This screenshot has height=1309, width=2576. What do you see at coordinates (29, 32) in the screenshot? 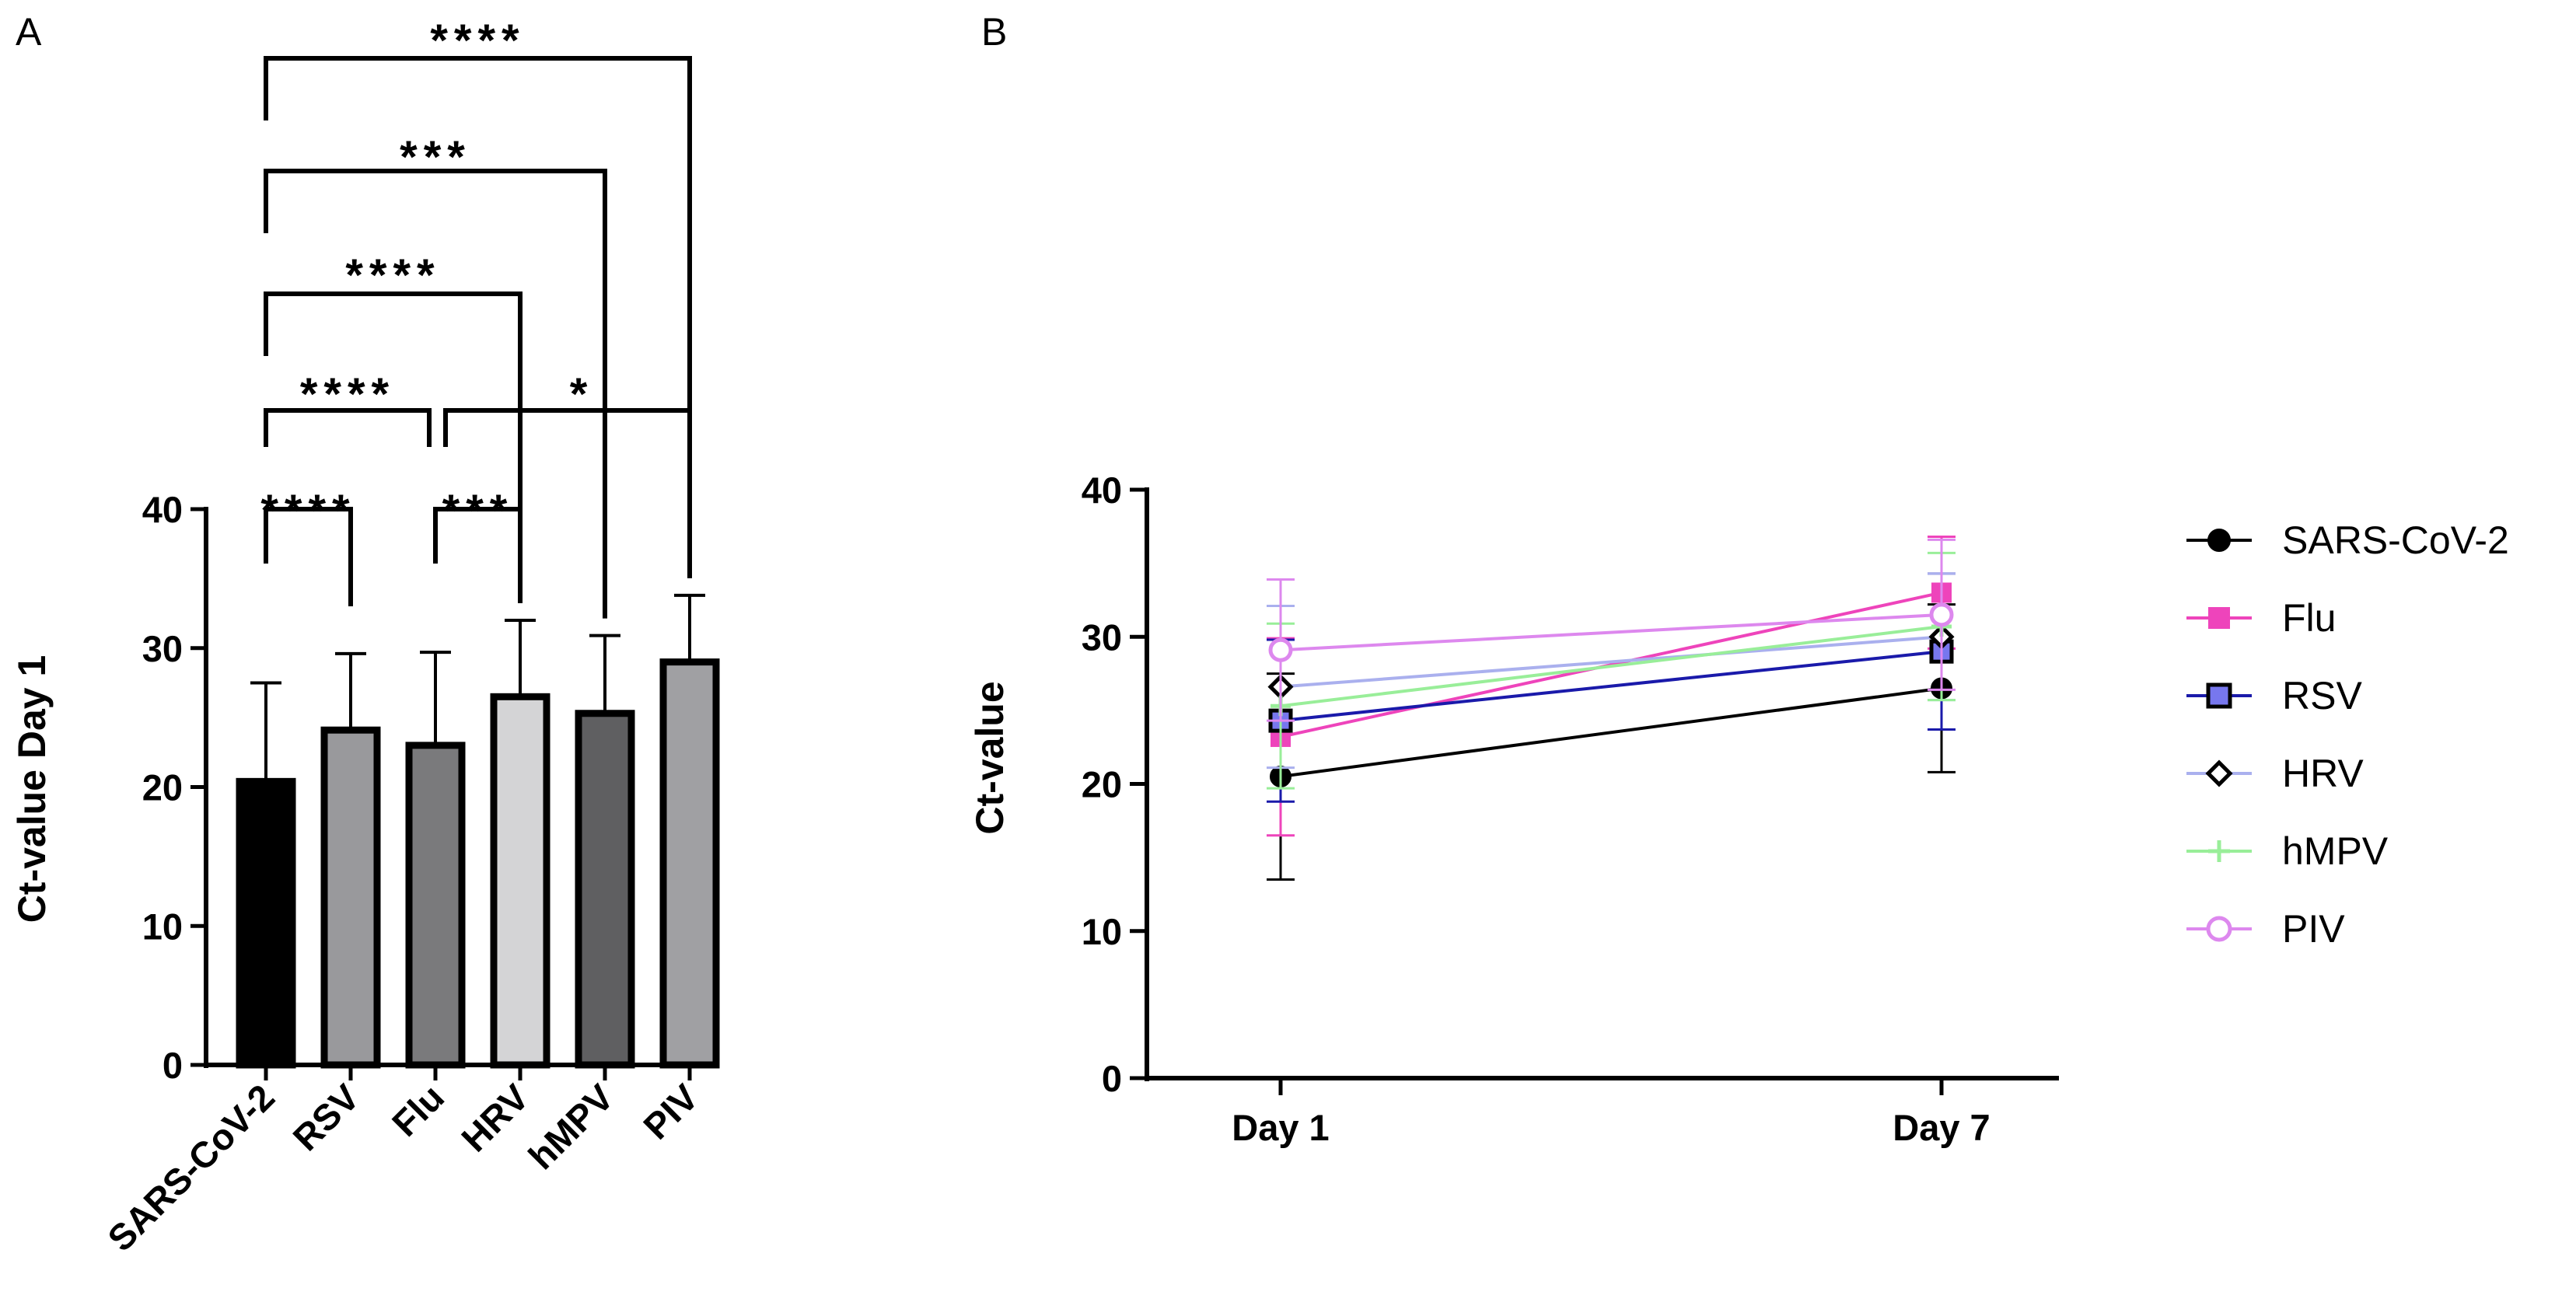
I see `panel-a-label: A` at bounding box center [29, 32].